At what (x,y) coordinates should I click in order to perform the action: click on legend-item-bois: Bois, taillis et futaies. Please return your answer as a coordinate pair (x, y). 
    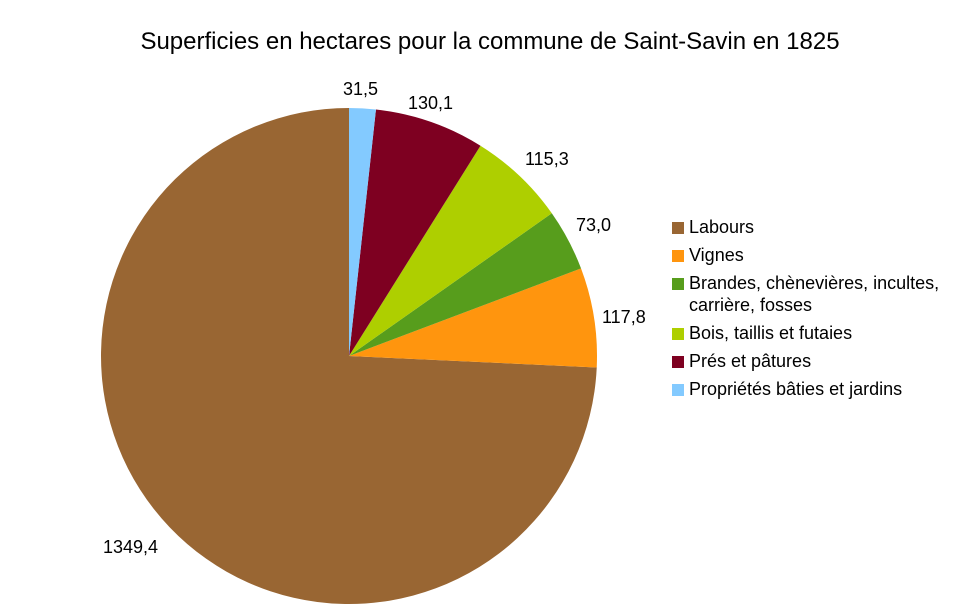
    Looking at the image, I should click on (825, 333).